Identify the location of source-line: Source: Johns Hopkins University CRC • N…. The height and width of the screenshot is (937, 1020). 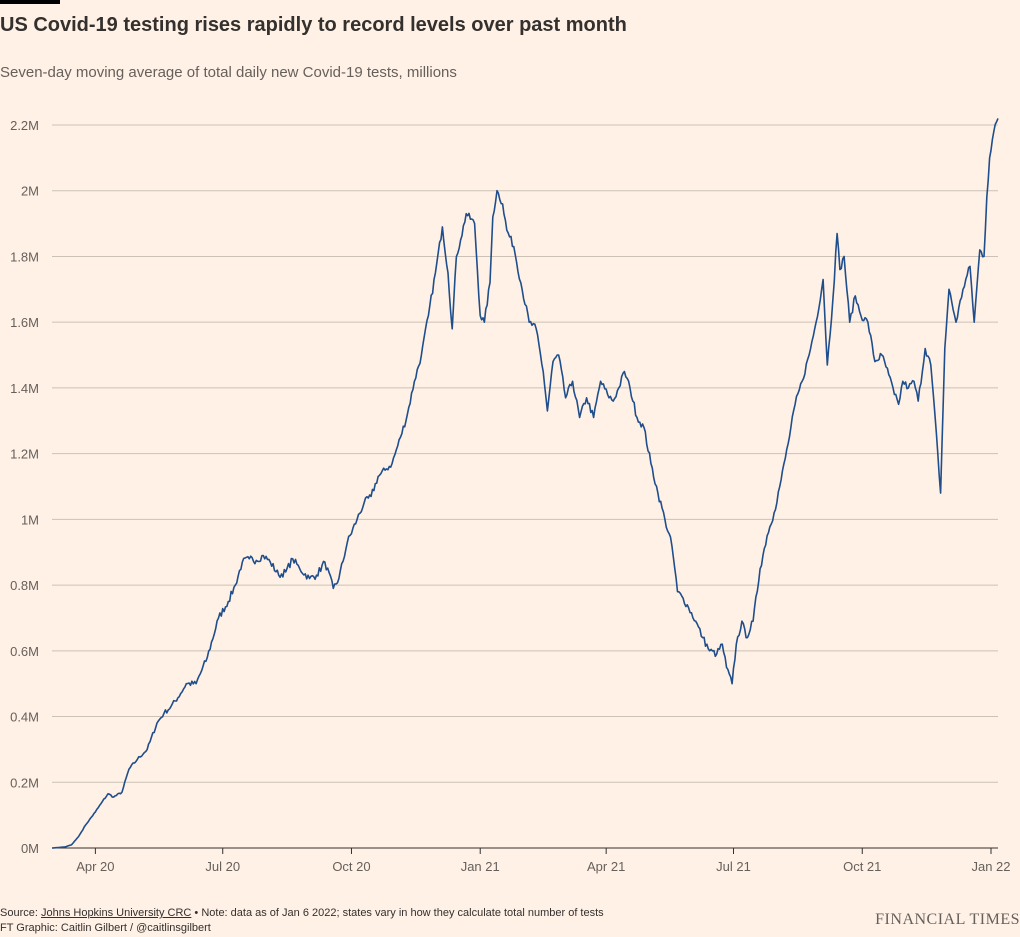
(302, 913).